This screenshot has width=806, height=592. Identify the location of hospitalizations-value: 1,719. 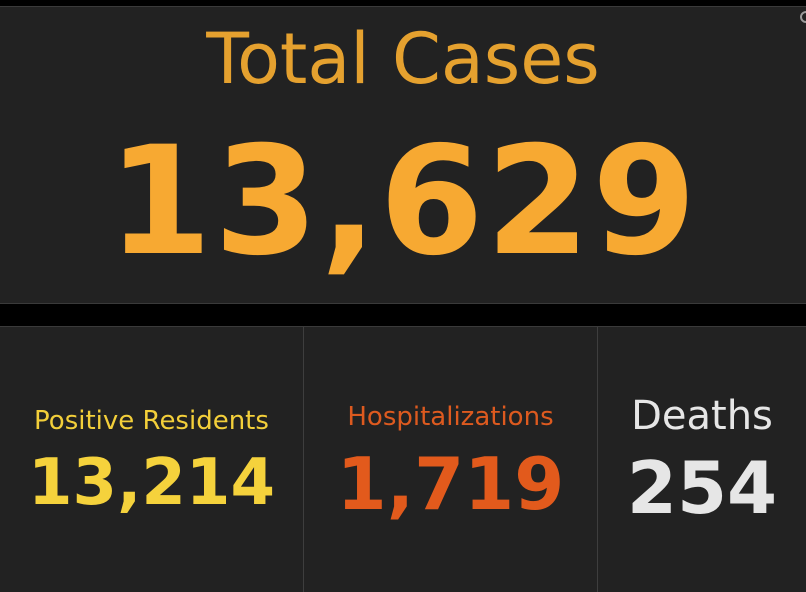
(450, 484).